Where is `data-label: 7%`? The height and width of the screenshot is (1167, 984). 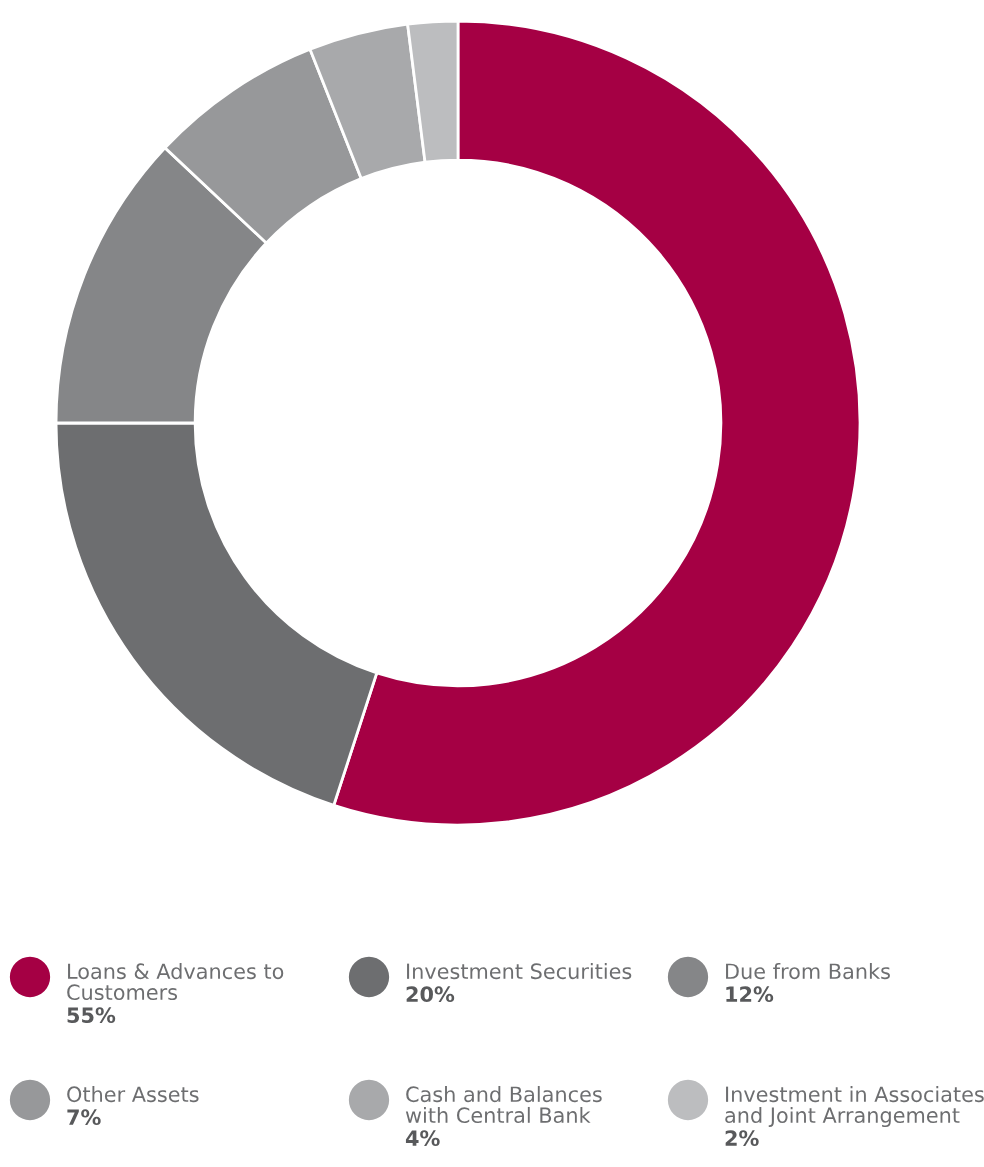
data-label: 7% is located at coordinates (84, 1117).